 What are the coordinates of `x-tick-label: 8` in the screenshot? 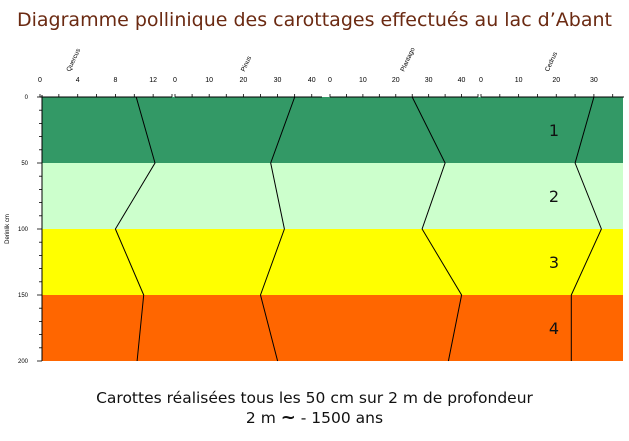 It's located at (115, 80).